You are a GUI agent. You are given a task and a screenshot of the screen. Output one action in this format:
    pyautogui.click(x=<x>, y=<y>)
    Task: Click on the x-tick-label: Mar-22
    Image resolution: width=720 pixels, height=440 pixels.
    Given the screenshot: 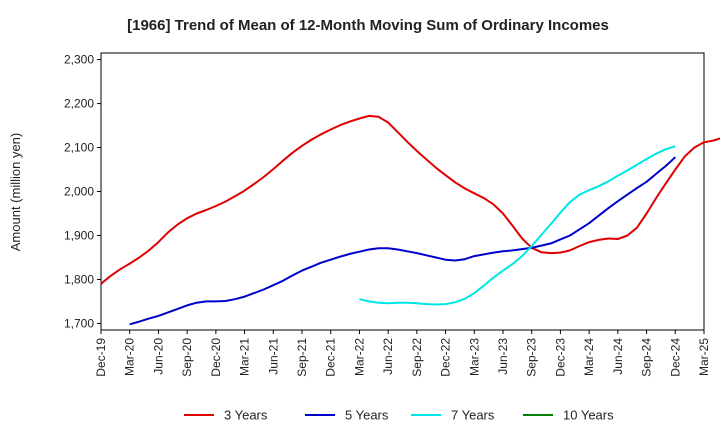 What is the action you would take?
    pyautogui.click(x=359, y=357)
    